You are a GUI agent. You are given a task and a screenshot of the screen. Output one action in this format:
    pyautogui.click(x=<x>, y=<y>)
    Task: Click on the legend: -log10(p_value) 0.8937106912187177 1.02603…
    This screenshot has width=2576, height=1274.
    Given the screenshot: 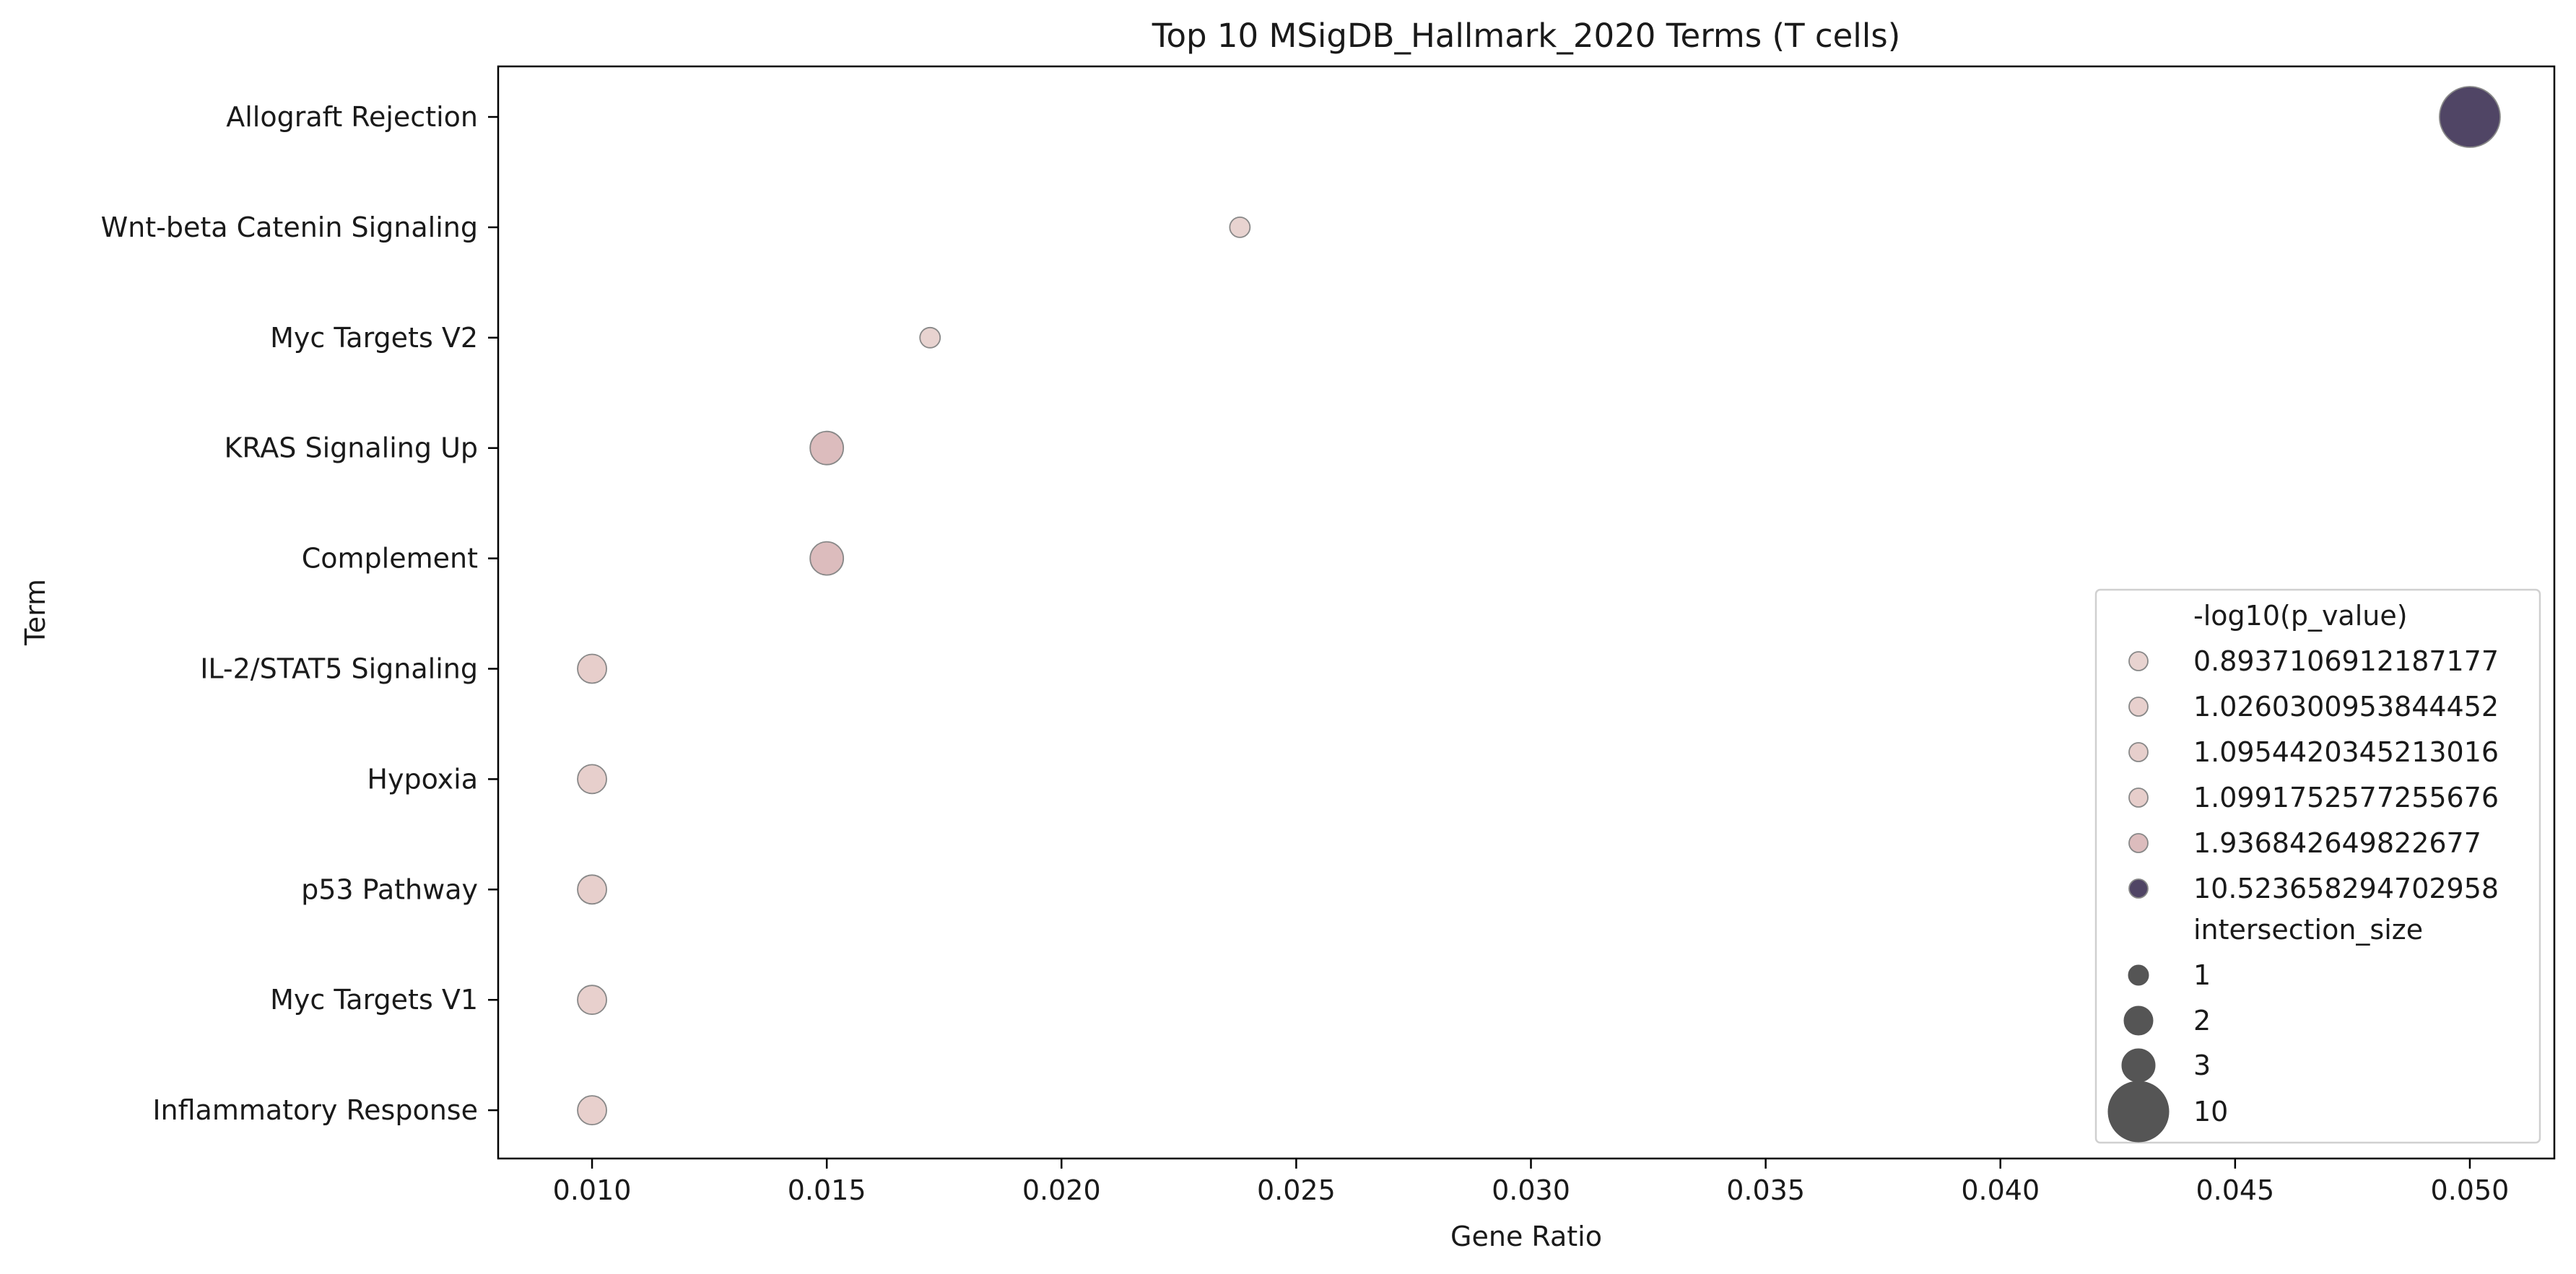 What is the action you would take?
    pyautogui.click(x=2317, y=866)
    